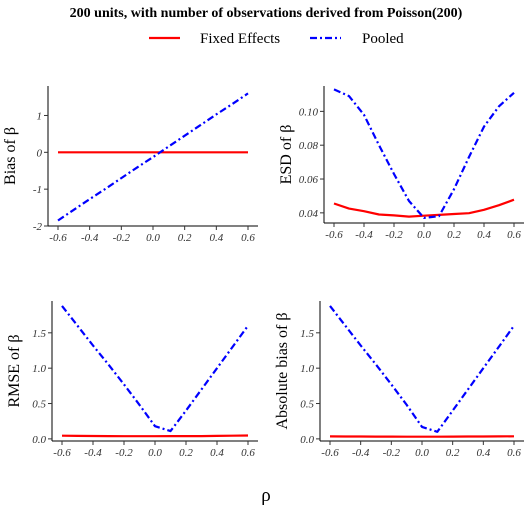  I want to click on panel-bias: -2 -1 0 1 -0.6 -0.4 -0.2 0.0 0.2 0.4 0.6 Bias of β, so click(130, 165).